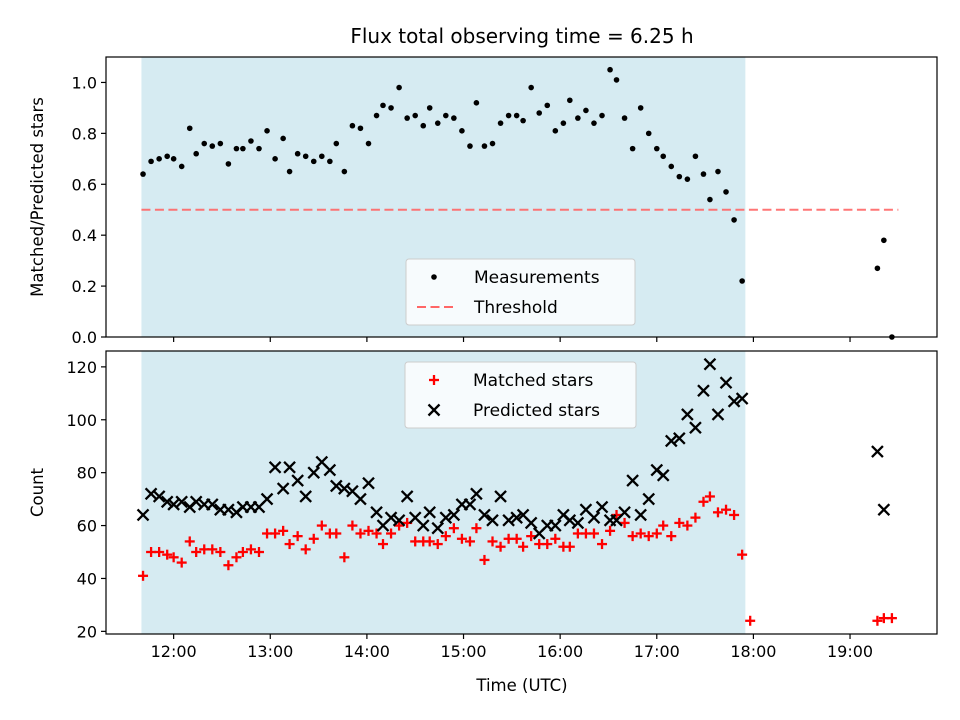 This screenshot has height=720, width=960. I want to click on legend-label-matched: Matched stars, so click(533, 381).